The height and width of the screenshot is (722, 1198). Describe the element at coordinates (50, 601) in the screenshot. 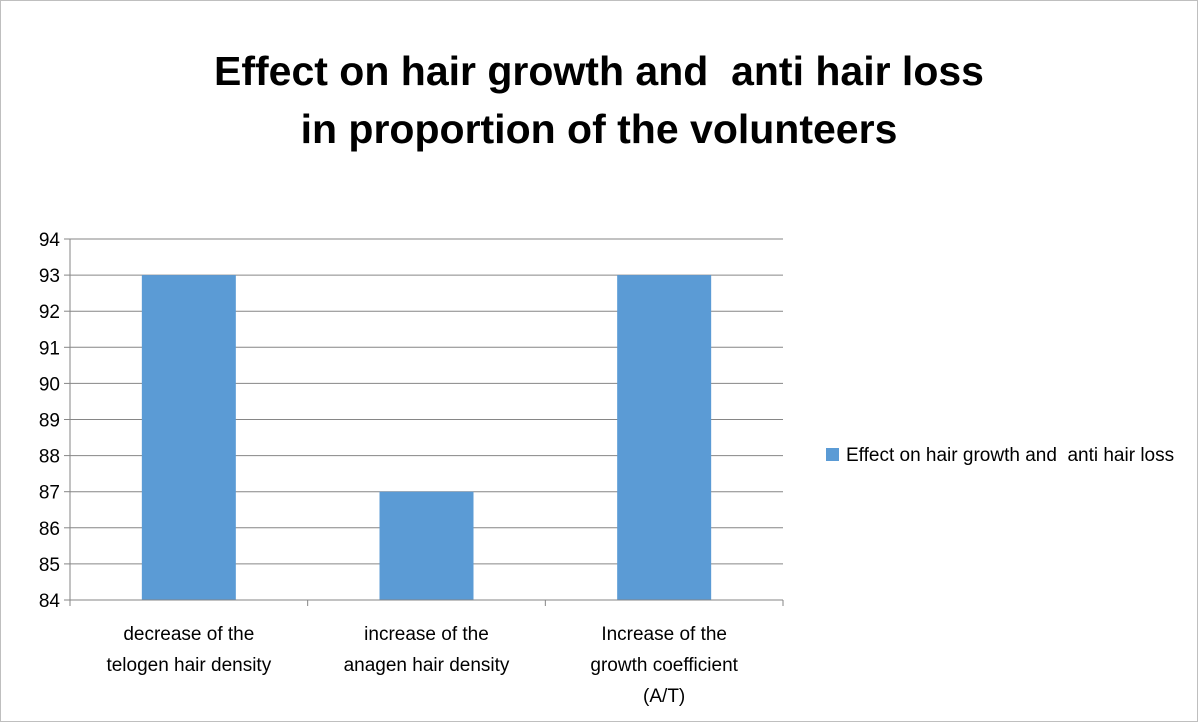

I see `y-tick-label: 84` at that location.